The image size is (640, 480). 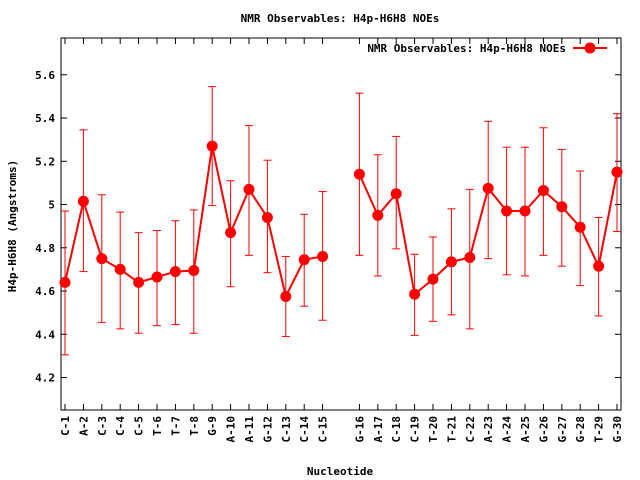 I want to click on legend-label: NMR Observables: H4p-H6H8 NOEs, so click(x=466, y=48).